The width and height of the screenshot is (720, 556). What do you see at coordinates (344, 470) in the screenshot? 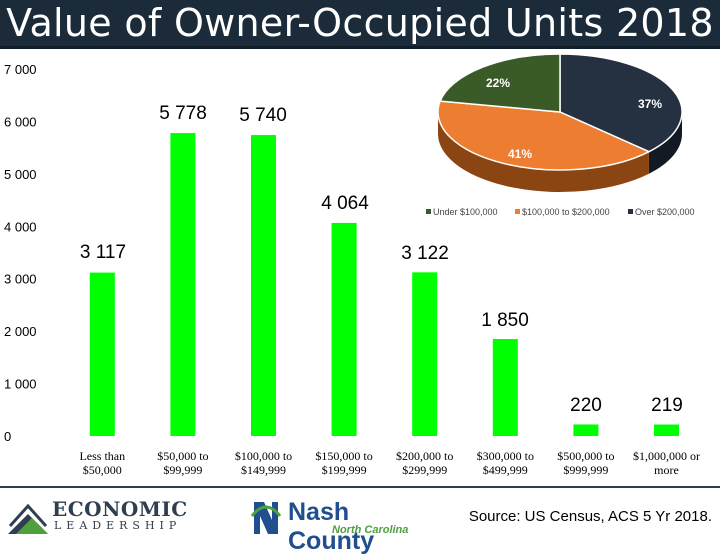
I see `x-tick-label: $199,999` at bounding box center [344, 470].